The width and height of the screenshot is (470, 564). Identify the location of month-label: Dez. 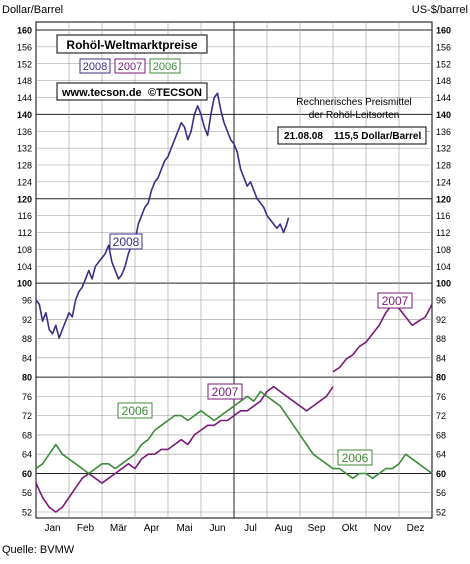
(416, 528).